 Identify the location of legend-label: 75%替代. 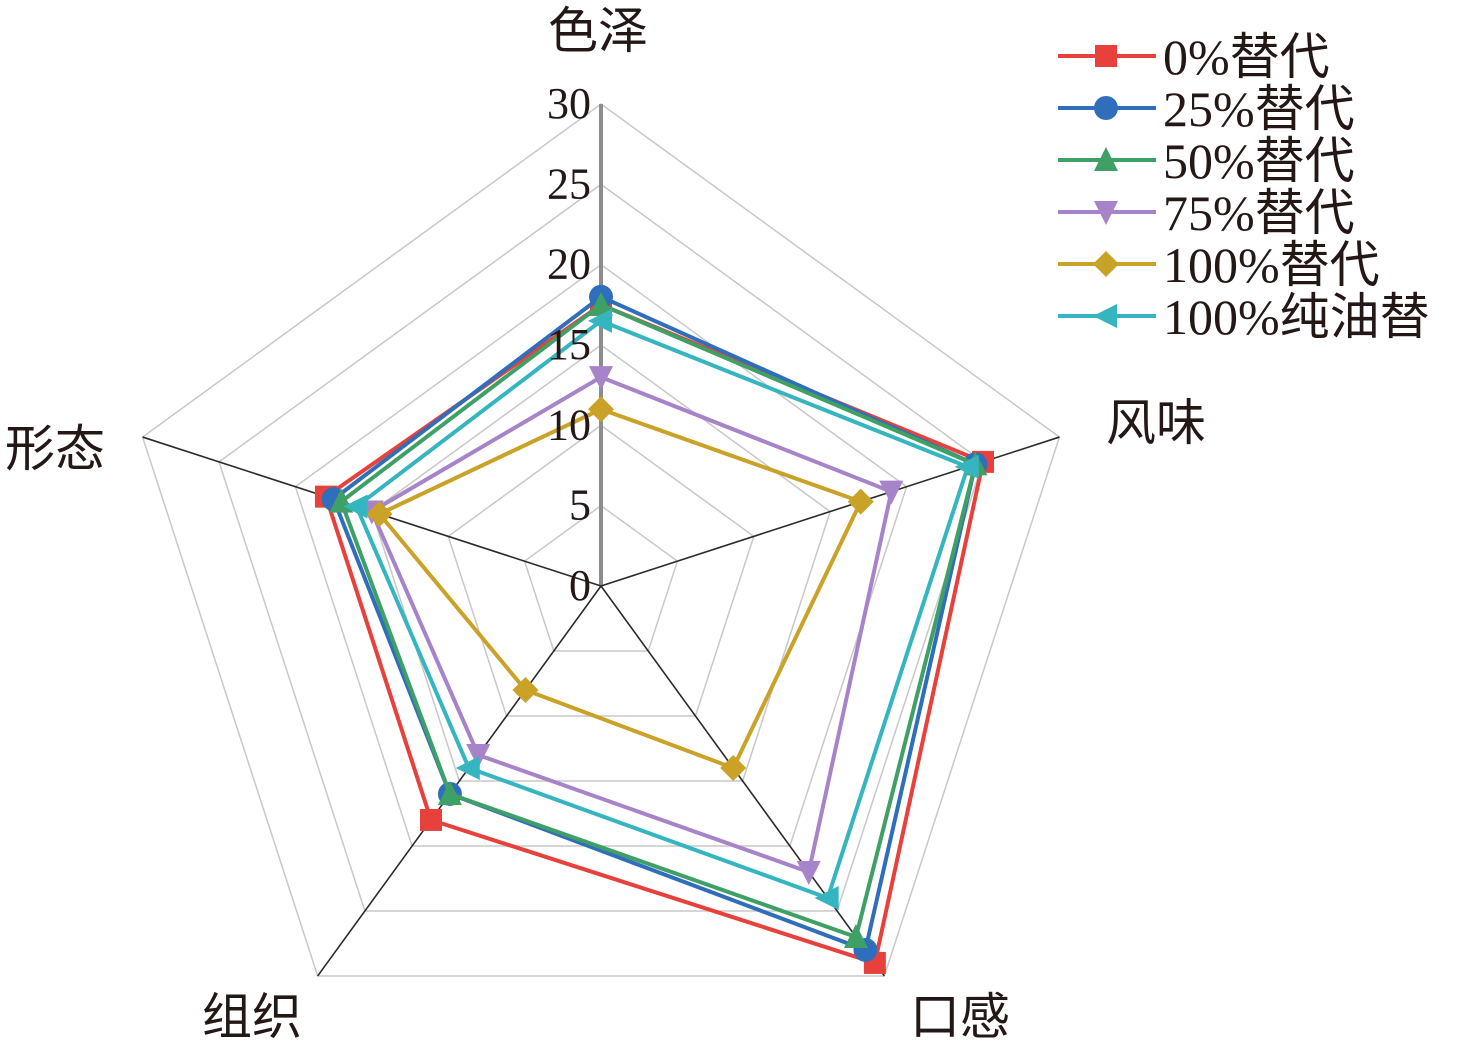
(1259, 213).